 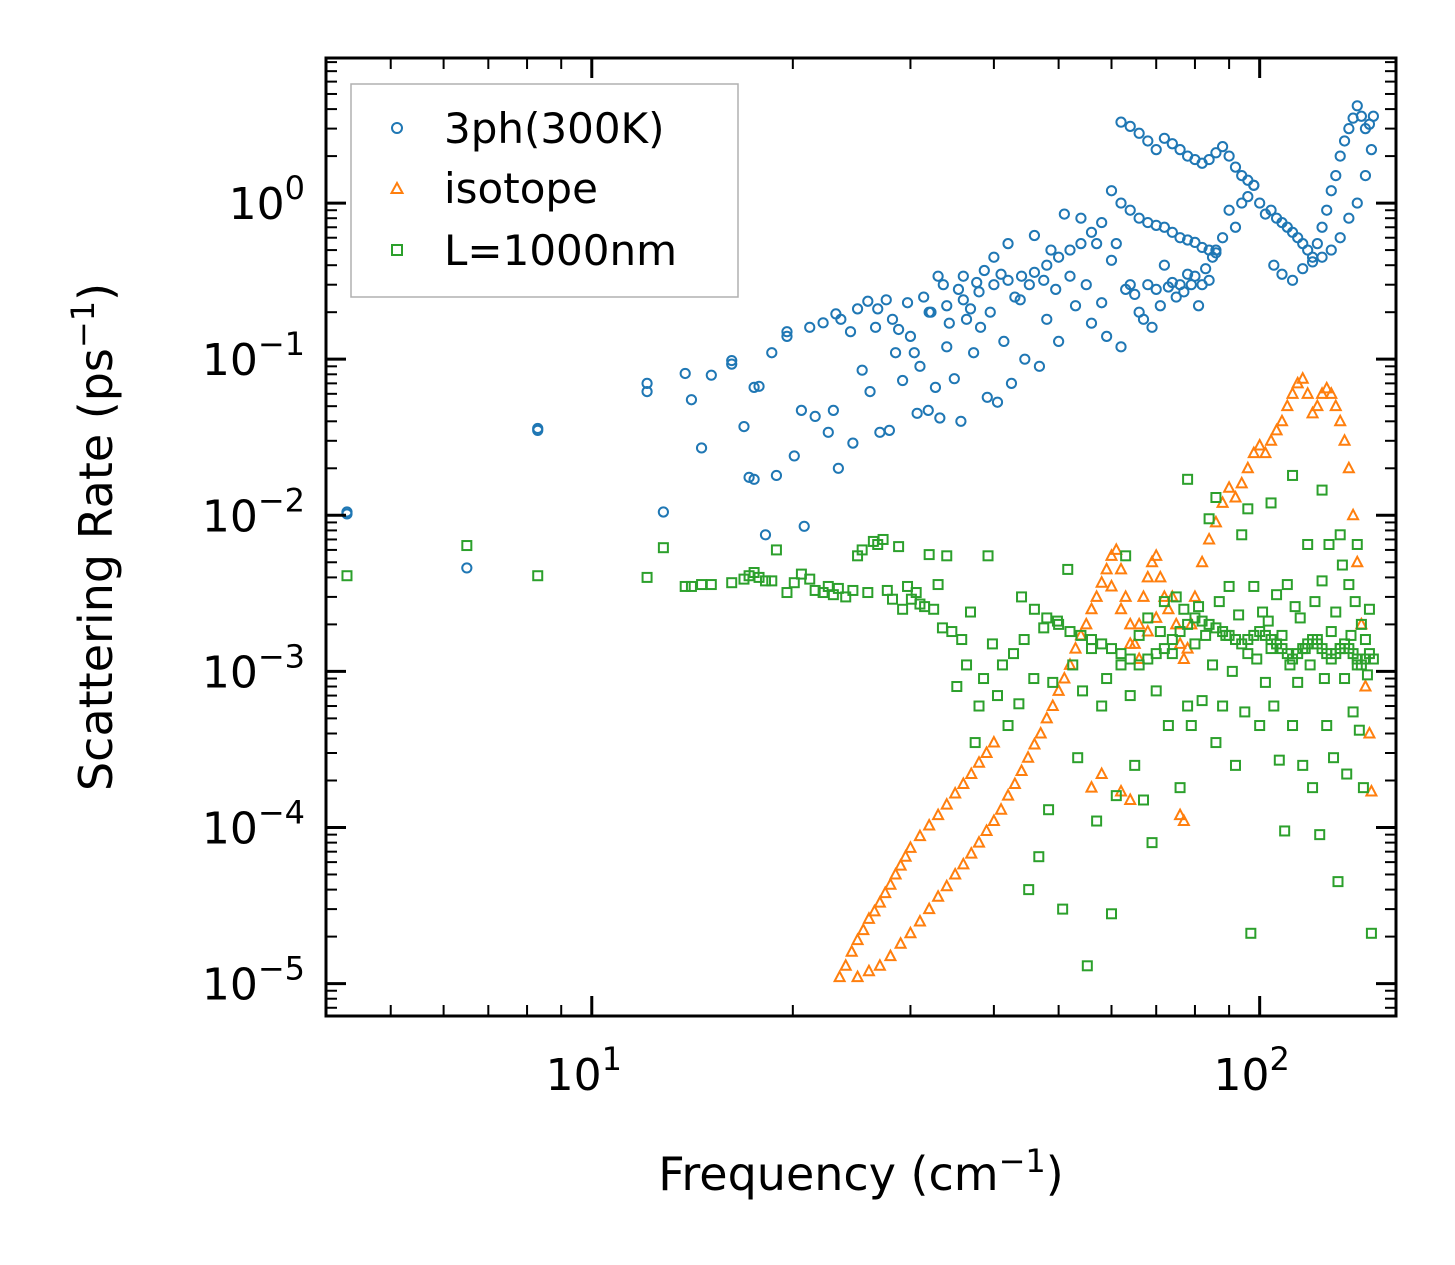 I want to click on x-tick-labels: 101 102, so click(x=918, y=1070).